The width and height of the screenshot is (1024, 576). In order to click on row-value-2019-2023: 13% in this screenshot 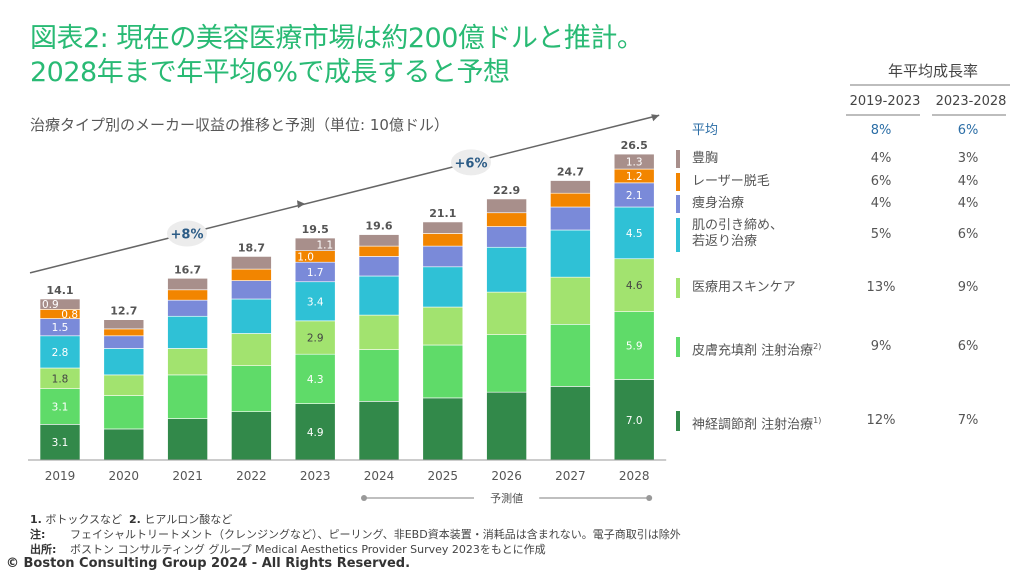, I will do `click(881, 287)`.